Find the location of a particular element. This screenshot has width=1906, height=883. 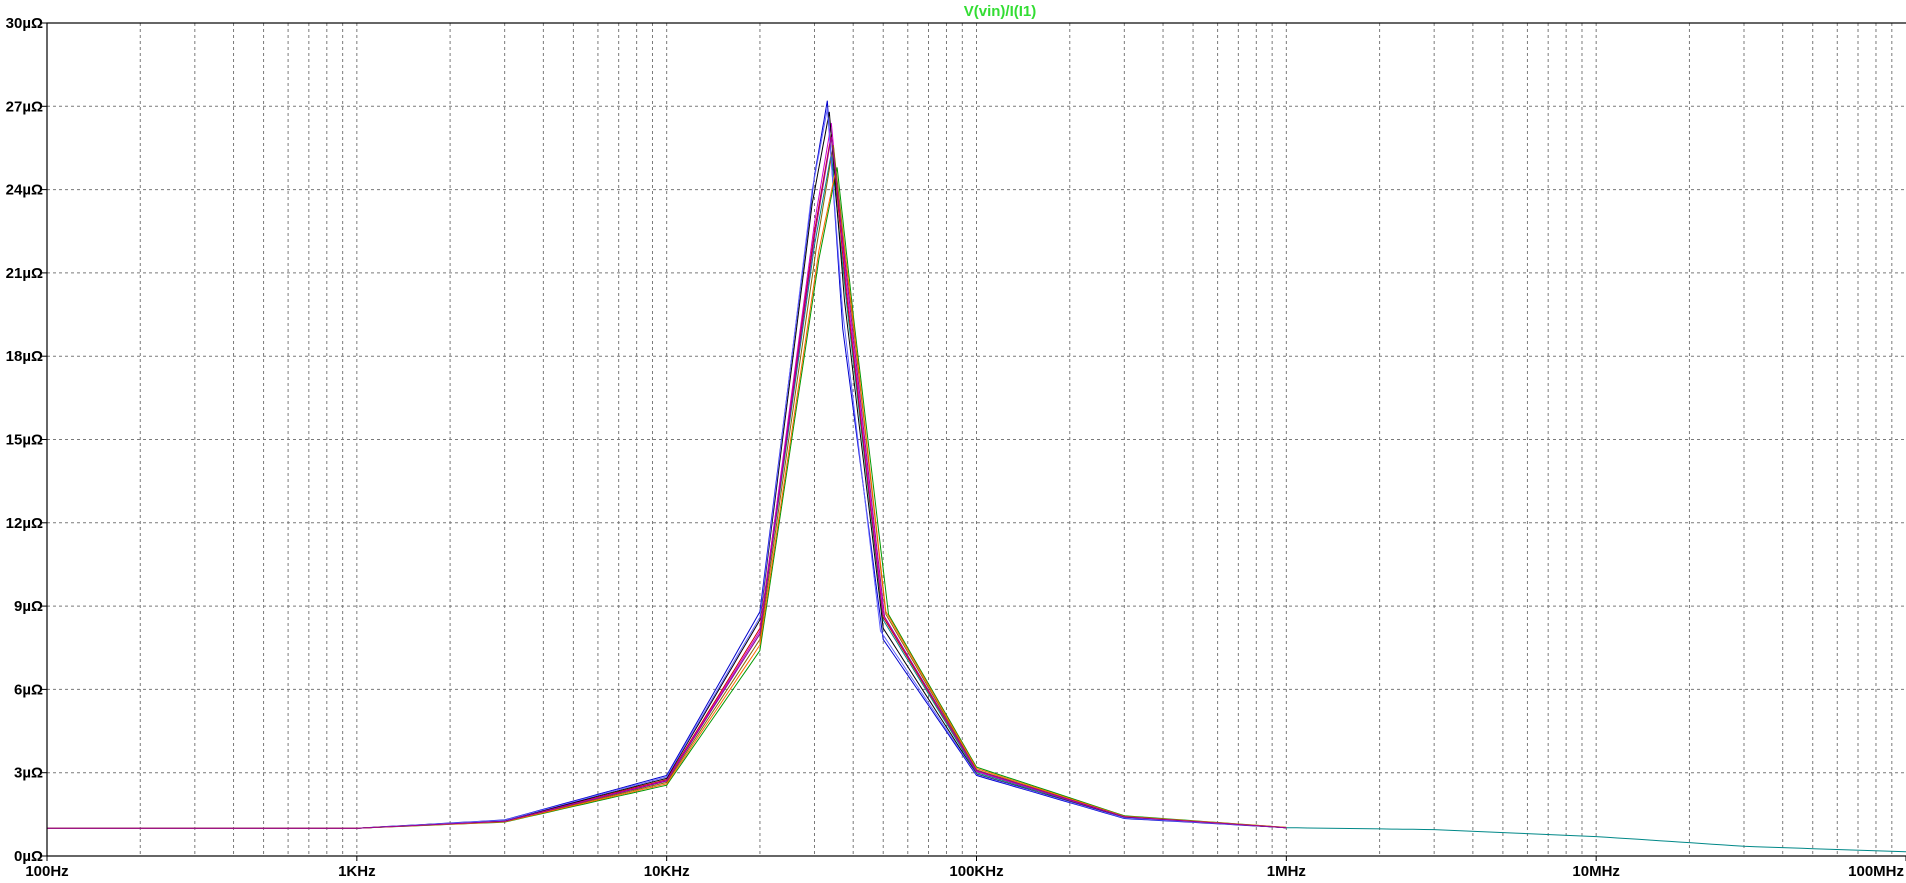

x-tick-label: 1MHz is located at coordinates (1286, 871).